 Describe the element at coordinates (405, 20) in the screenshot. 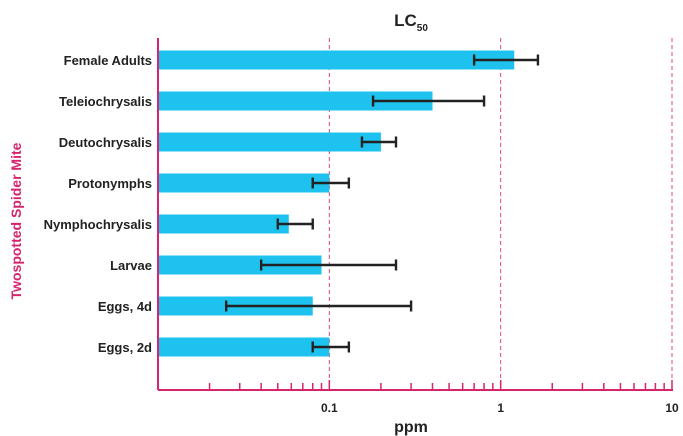

I see `chart-title-main: LC` at that location.